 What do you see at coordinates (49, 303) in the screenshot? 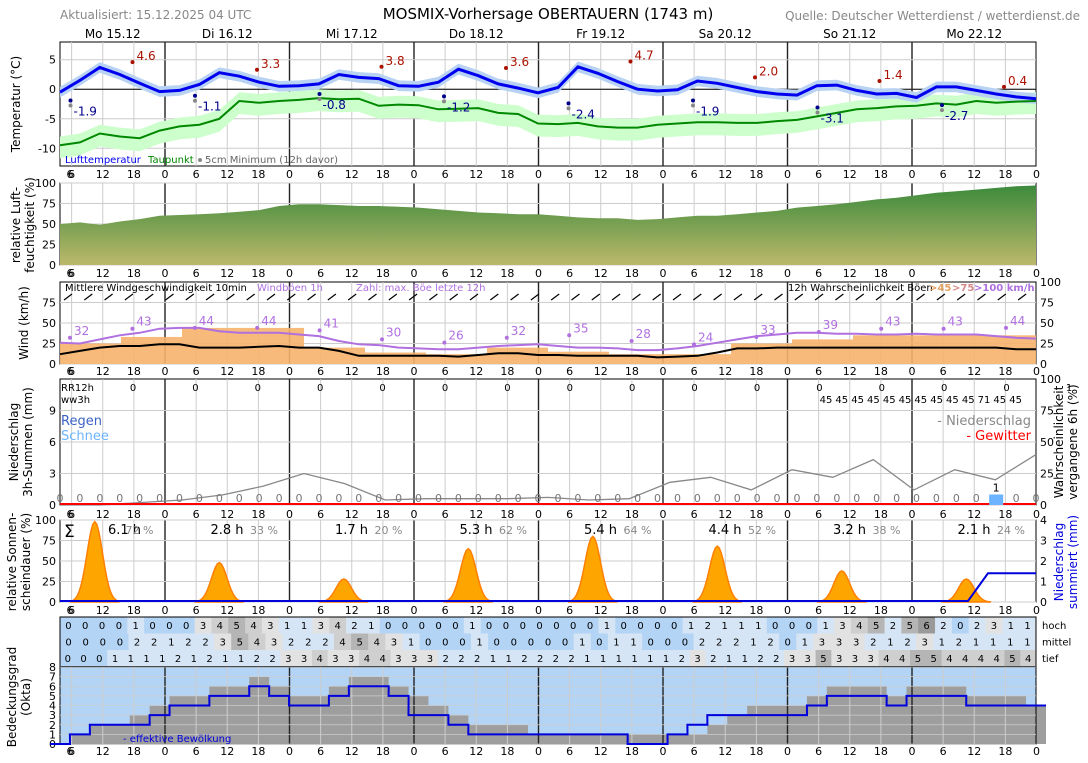
I see `wind-ytick: 75` at bounding box center [49, 303].